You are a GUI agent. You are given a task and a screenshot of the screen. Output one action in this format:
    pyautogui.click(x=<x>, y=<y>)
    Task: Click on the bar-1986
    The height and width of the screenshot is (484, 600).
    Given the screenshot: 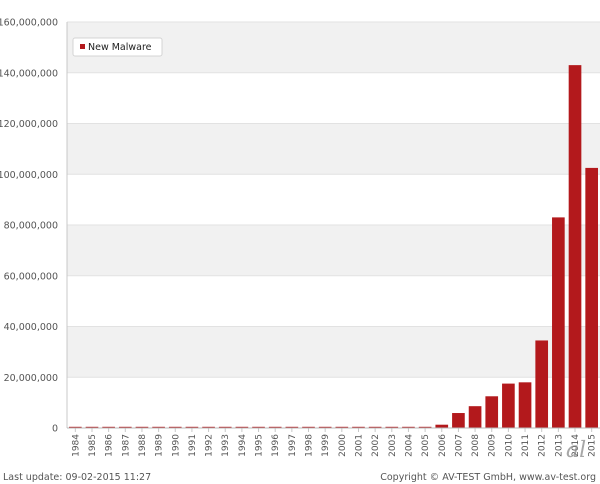 What is the action you would take?
    pyautogui.click(x=108, y=427)
    